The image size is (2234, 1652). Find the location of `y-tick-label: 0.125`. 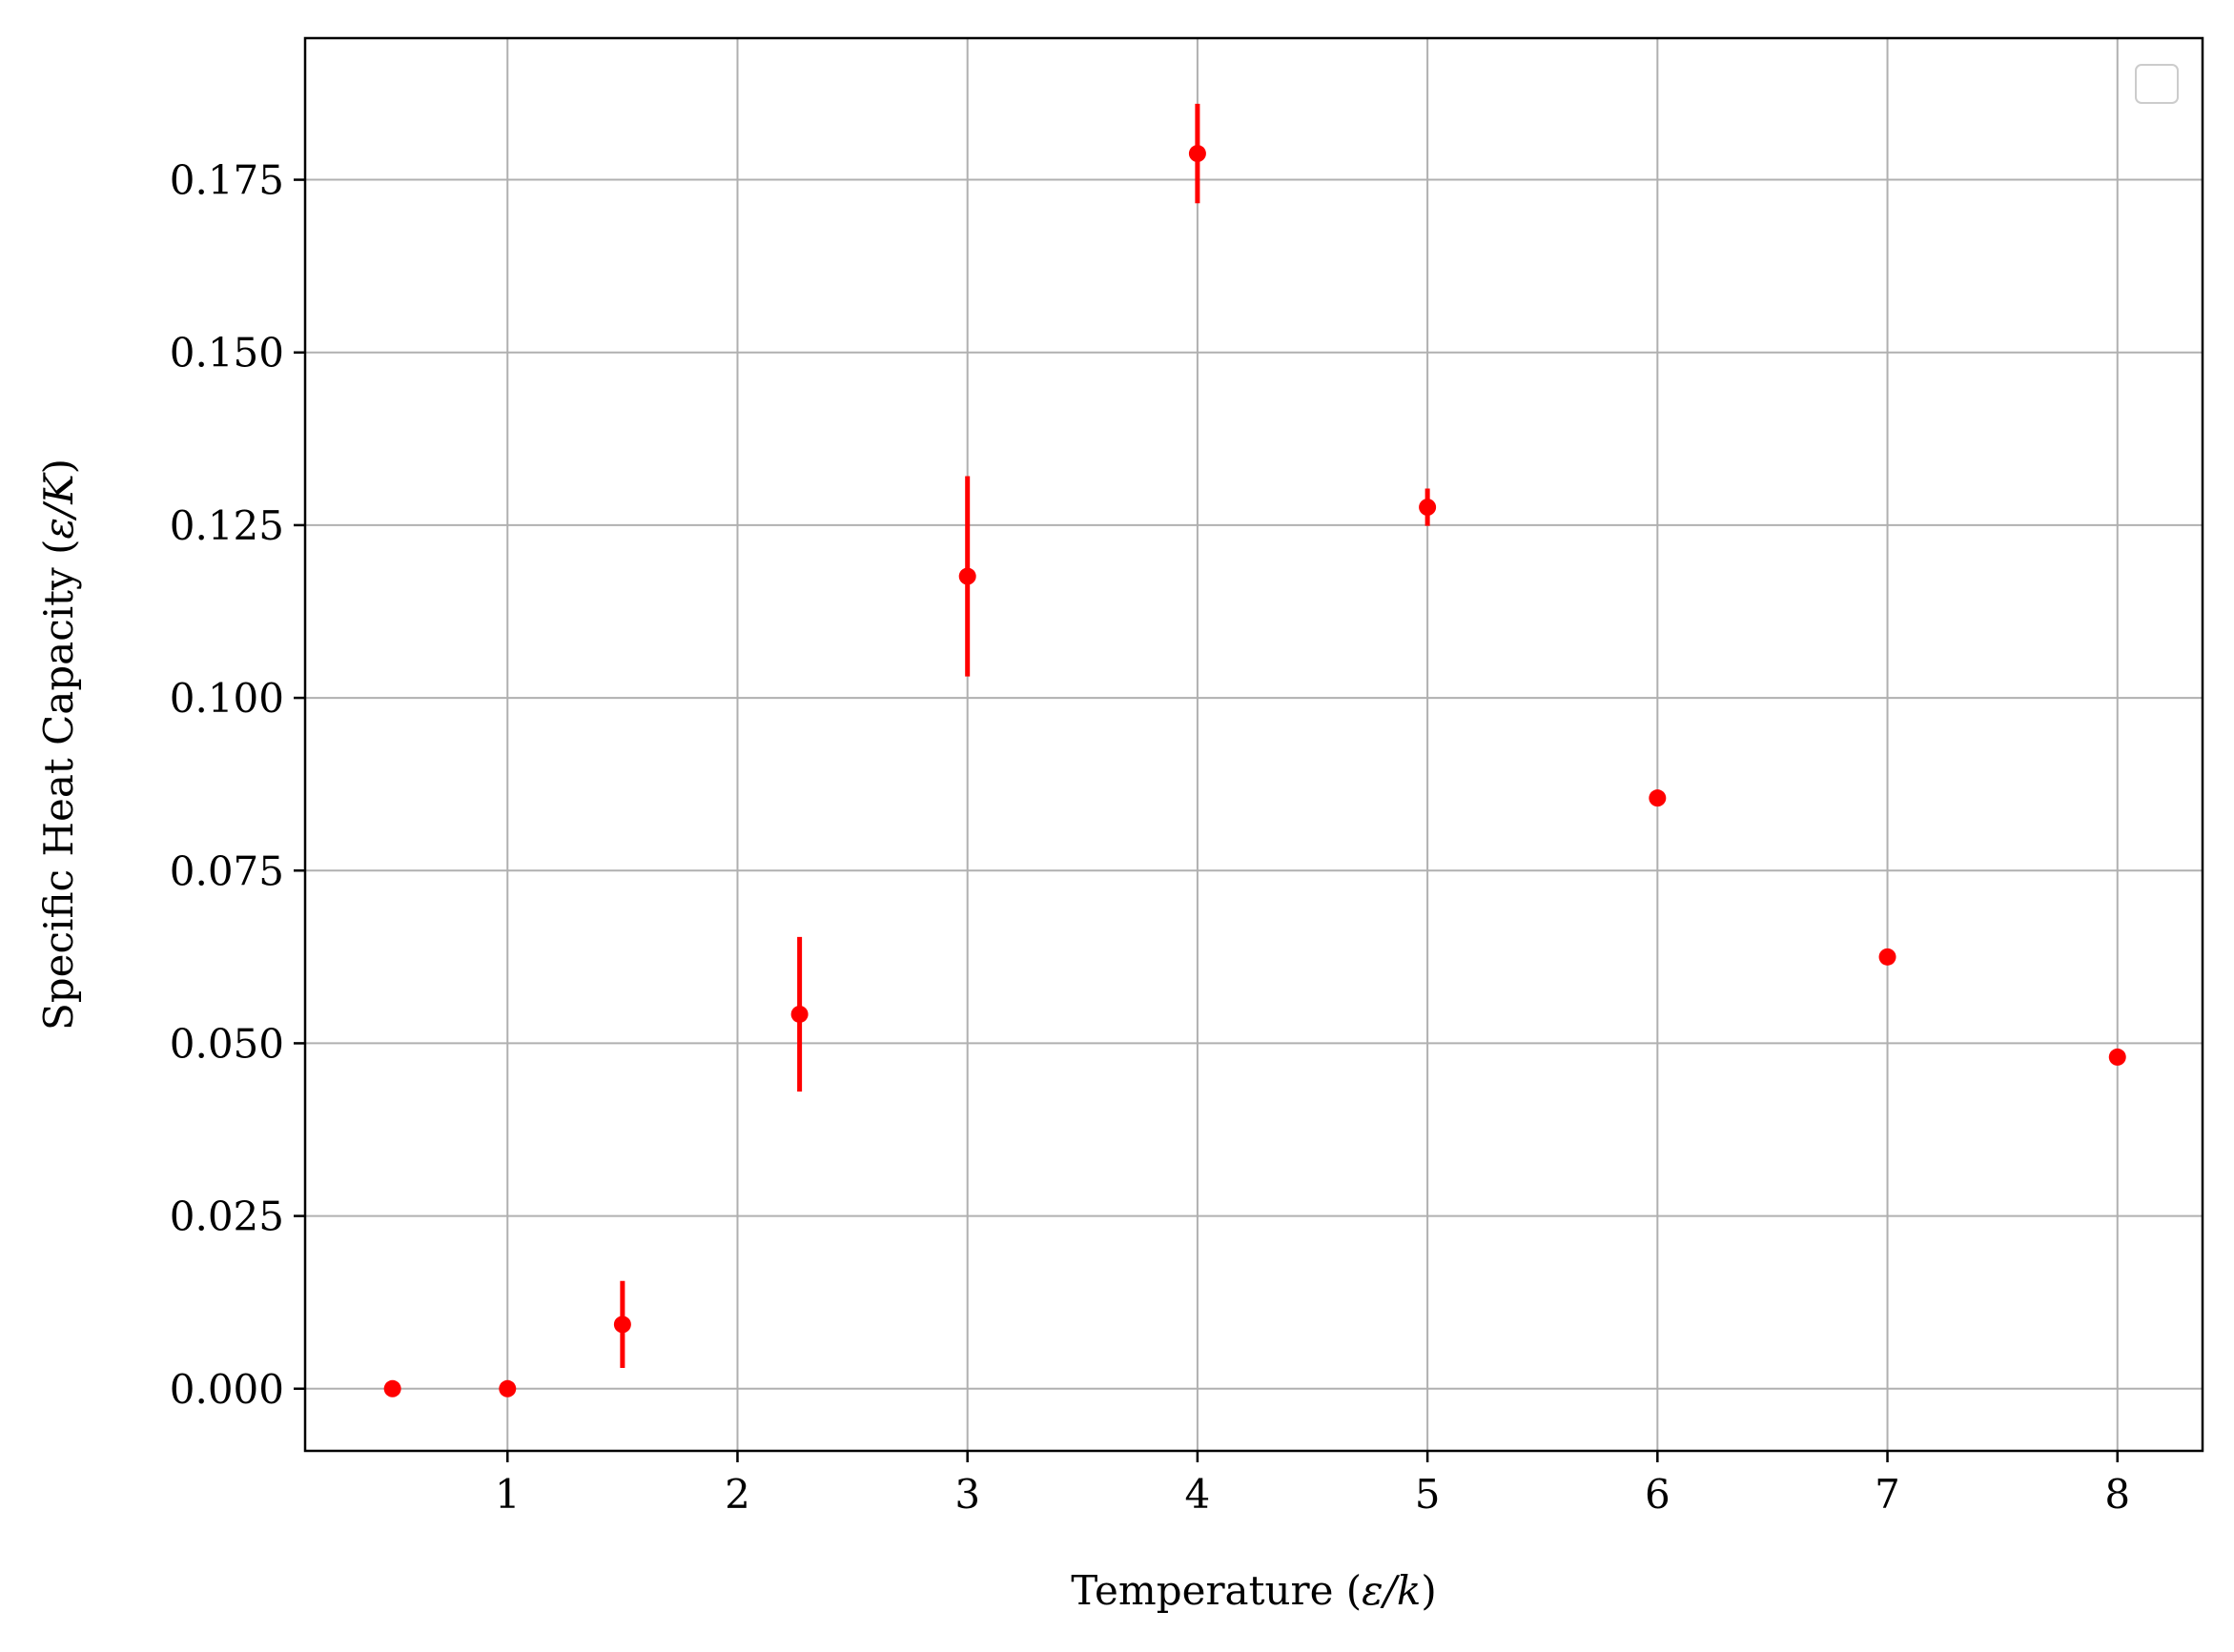

y-tick-label: 0.125 is located at coordinates (227, 525).